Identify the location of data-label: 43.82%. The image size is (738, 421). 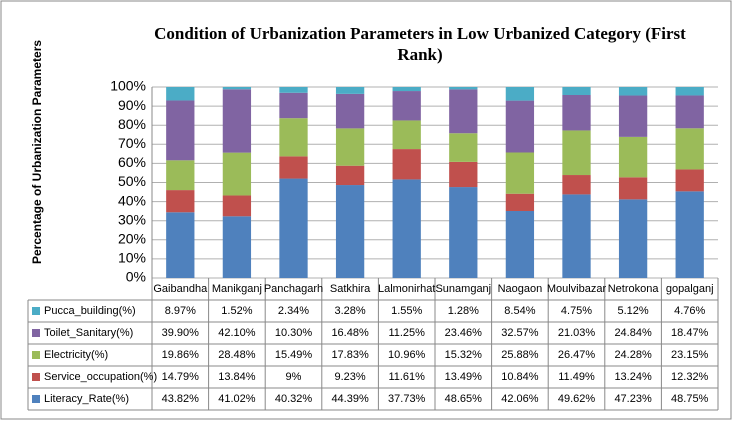
(181, 399).